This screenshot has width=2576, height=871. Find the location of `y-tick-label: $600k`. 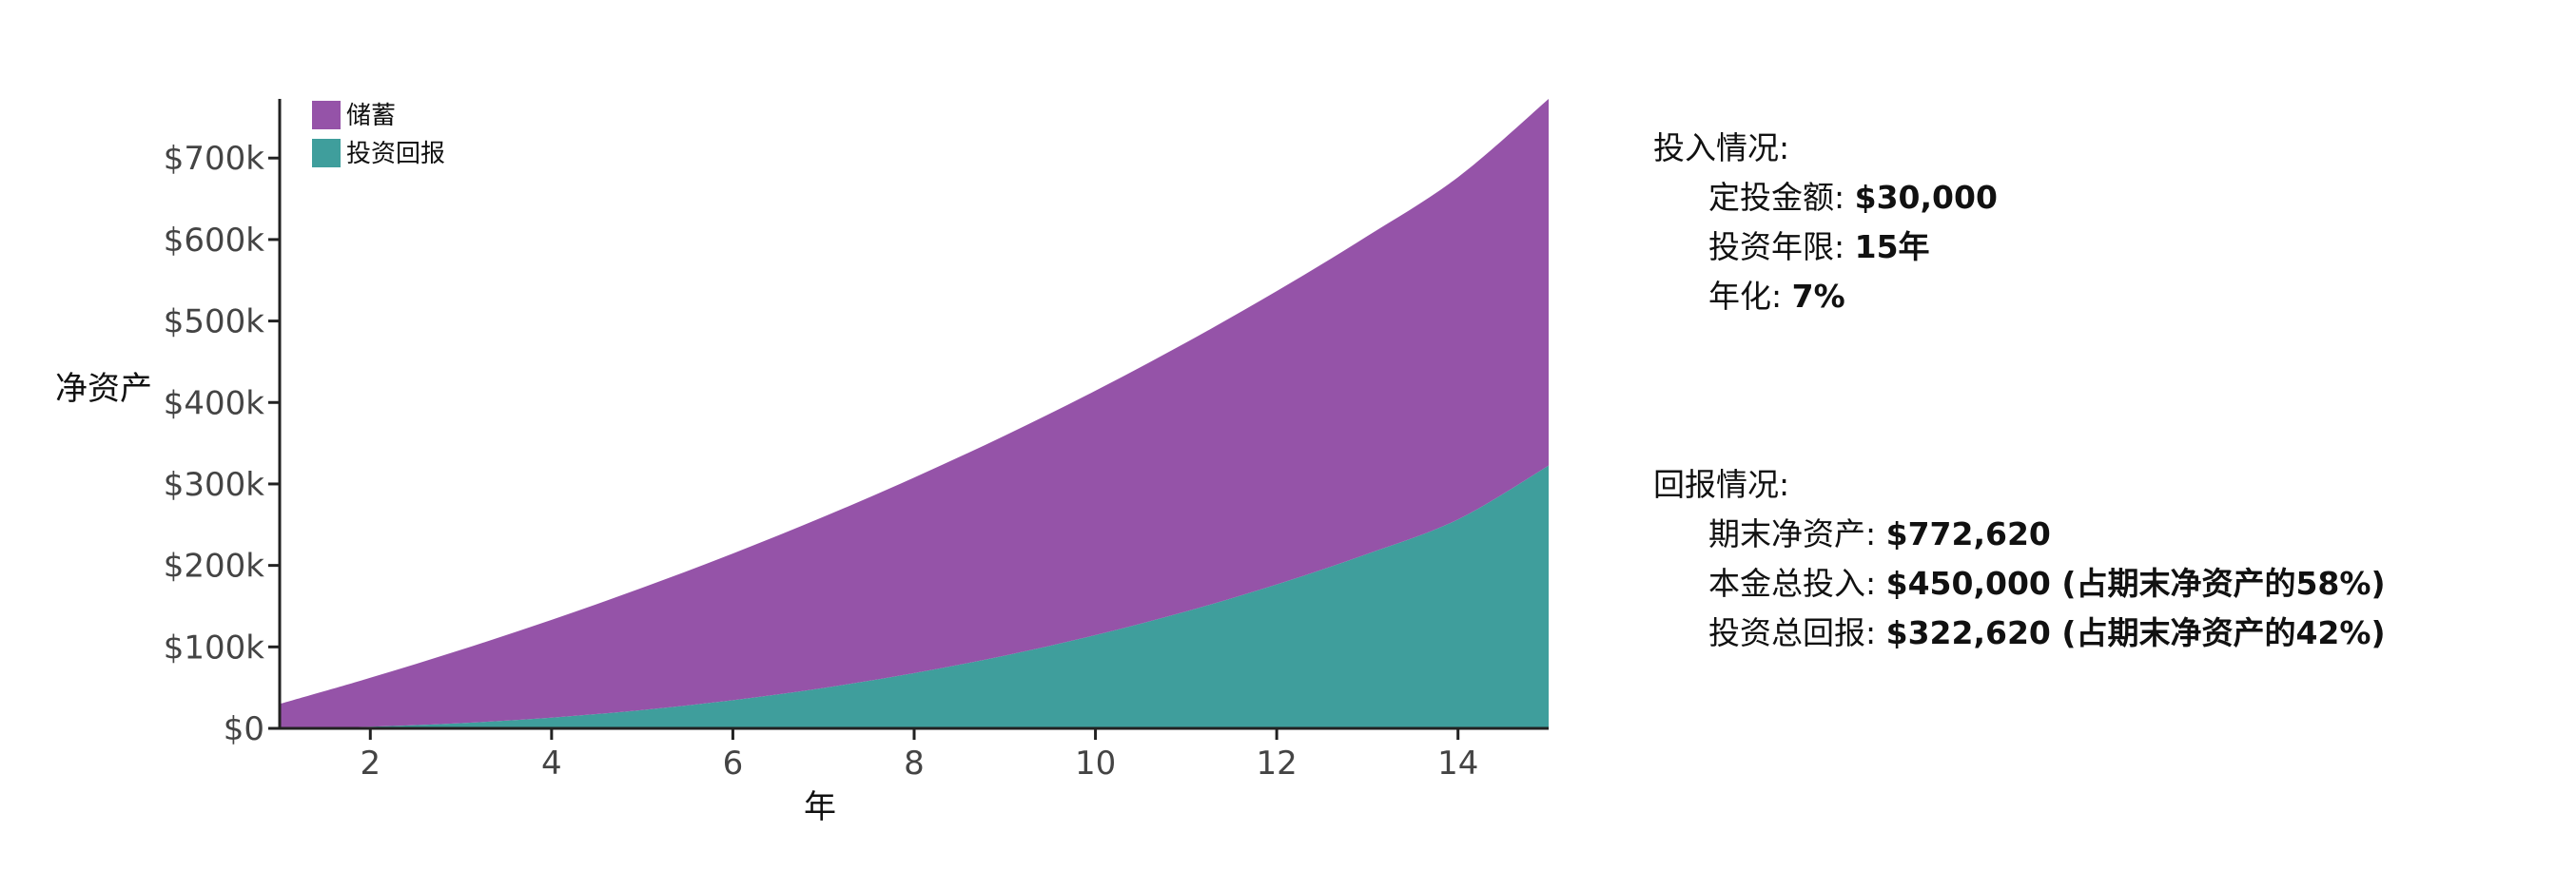

y-tick-label: $600k is located at coordinates (215, 241).